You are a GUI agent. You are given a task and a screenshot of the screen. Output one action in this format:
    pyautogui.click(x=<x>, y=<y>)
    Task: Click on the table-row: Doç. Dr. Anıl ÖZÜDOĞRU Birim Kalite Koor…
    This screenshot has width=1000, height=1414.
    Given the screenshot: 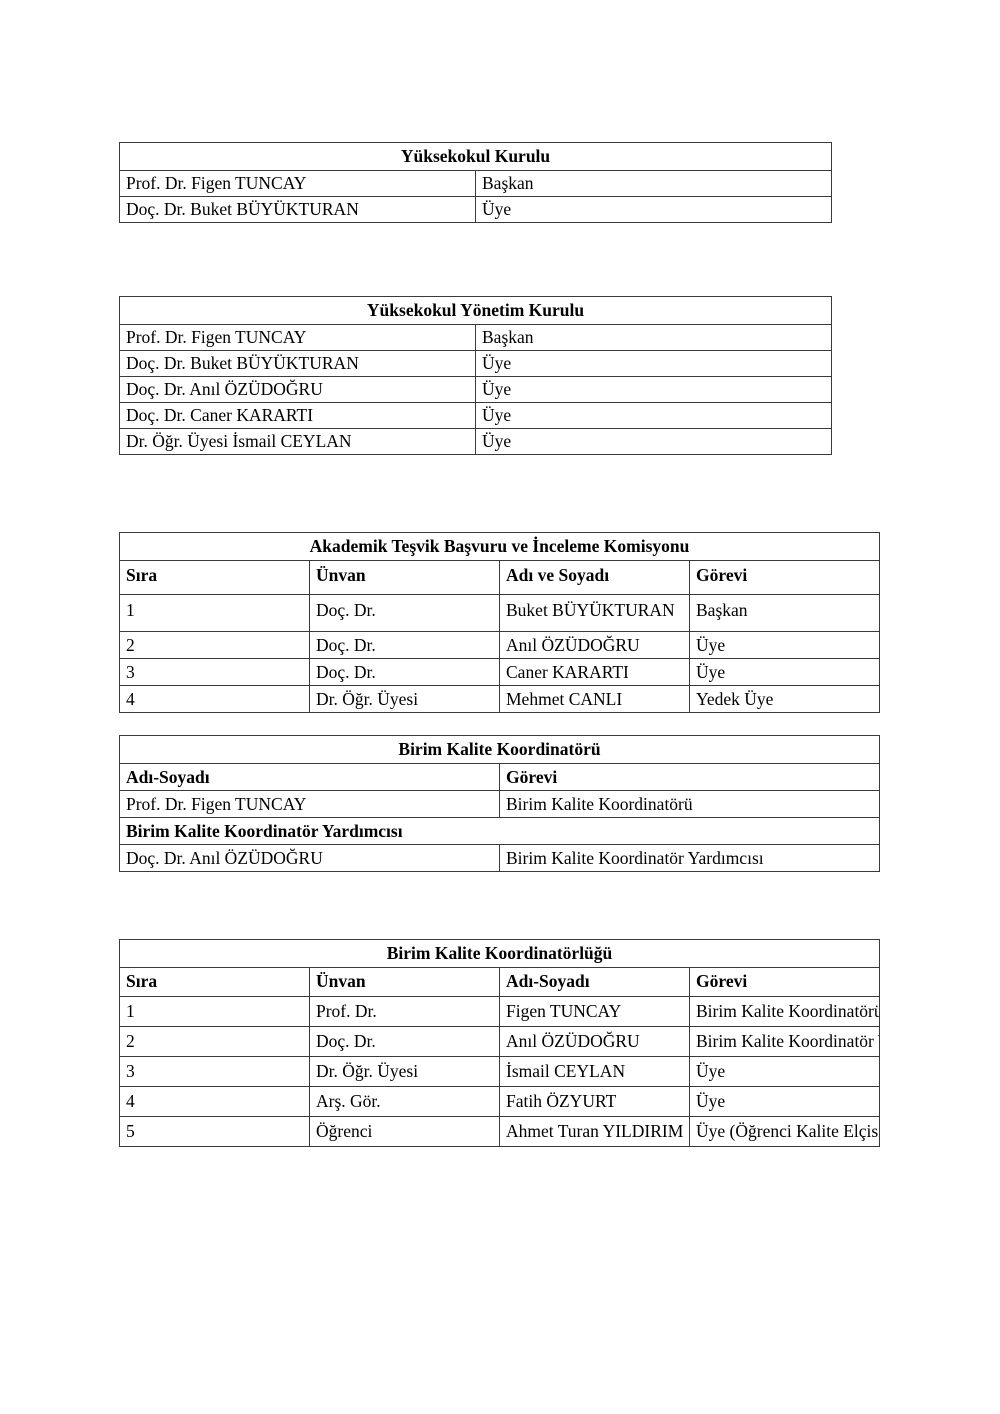 What is the action you would take?
    pyautogui.click(x=499, y=858)
    